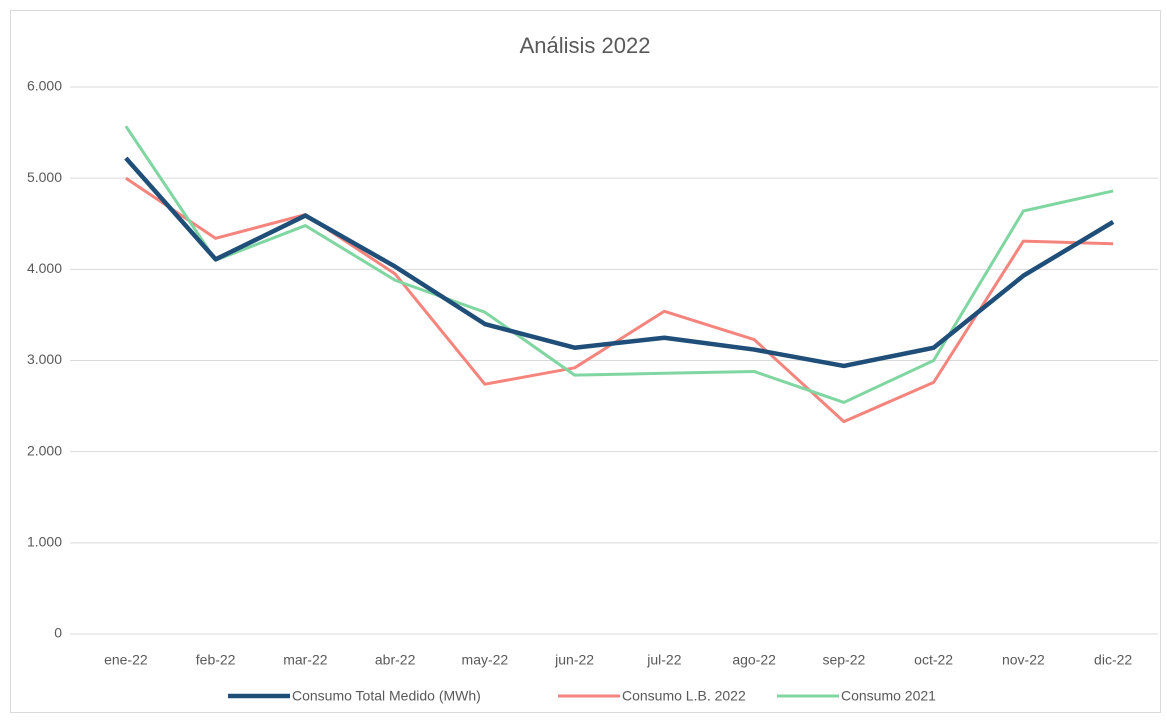 This screenshot has width=1167, height=725. Describe the element at coordinates (44, 177) in the screenshot. I see `y-tick-label: 5.000` at that location.